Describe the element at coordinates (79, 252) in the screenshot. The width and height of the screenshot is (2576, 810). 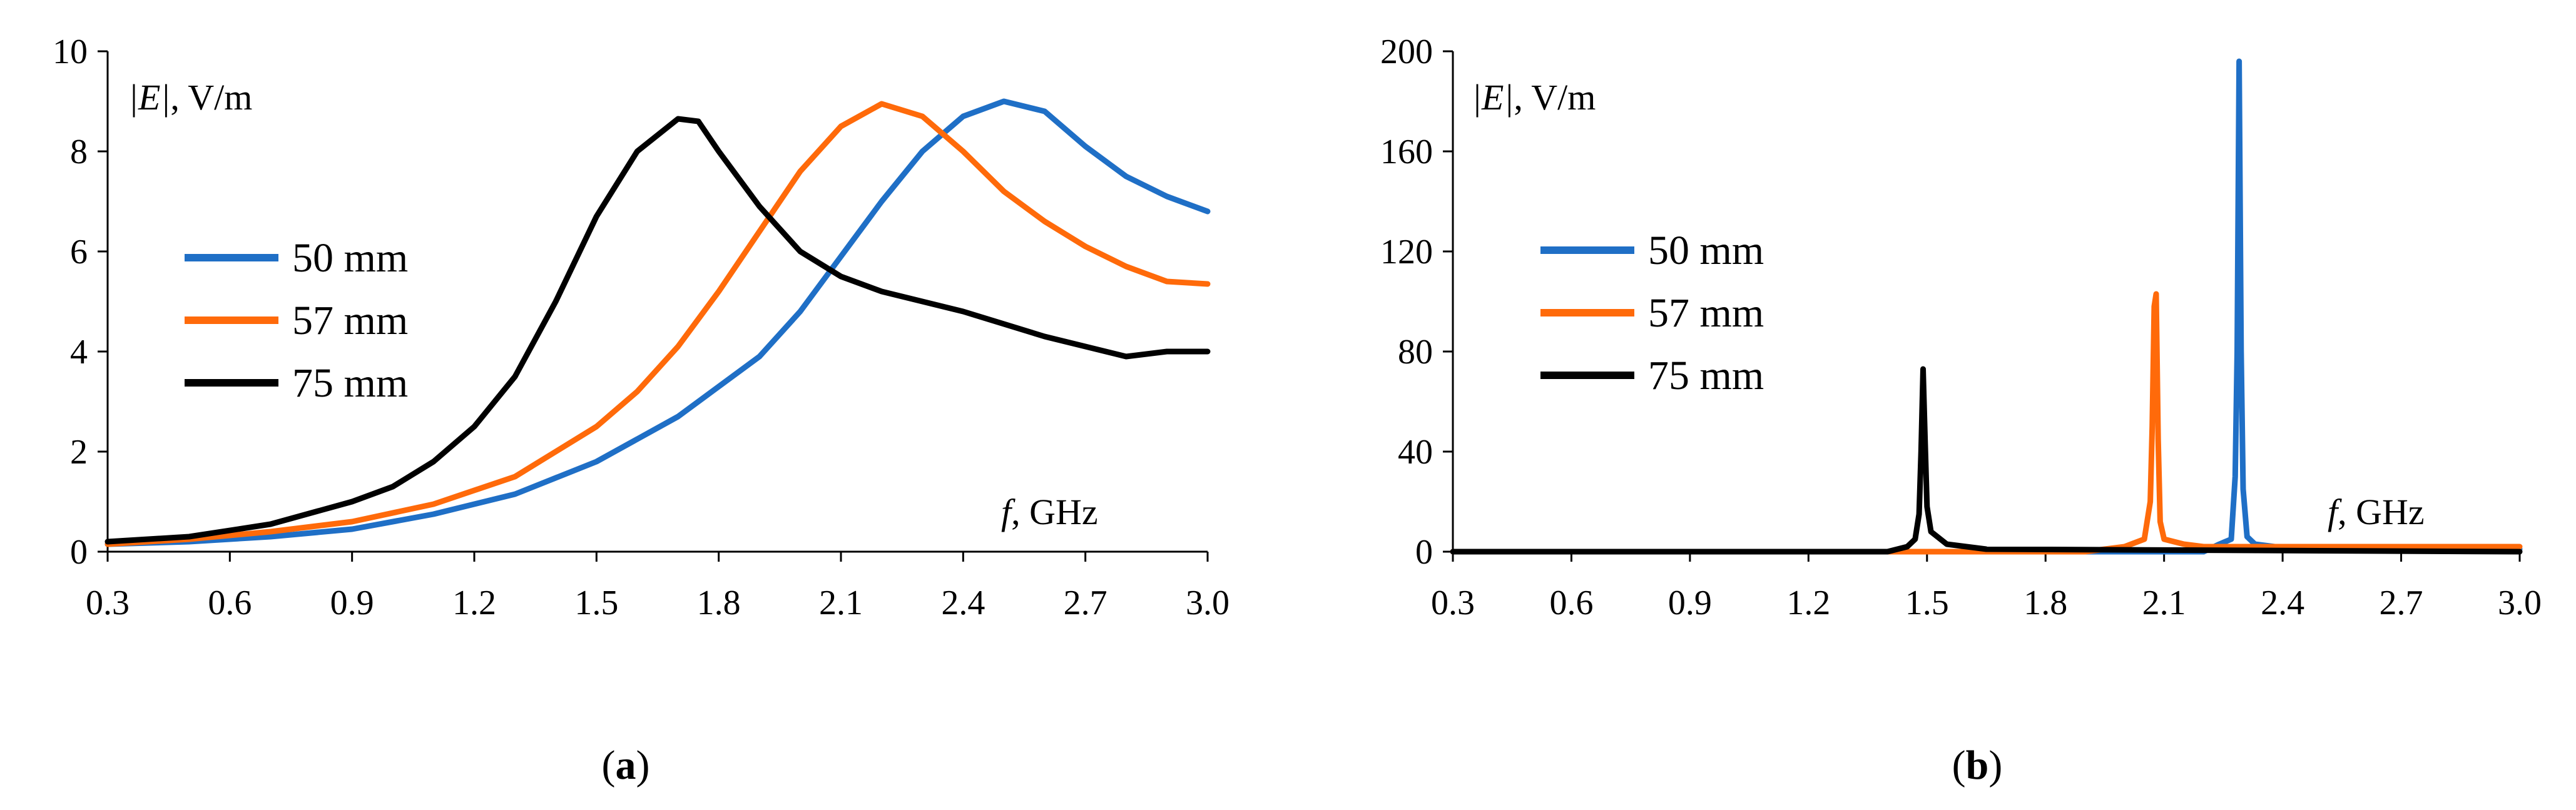
I see `y-tick-label: 6` at that location.